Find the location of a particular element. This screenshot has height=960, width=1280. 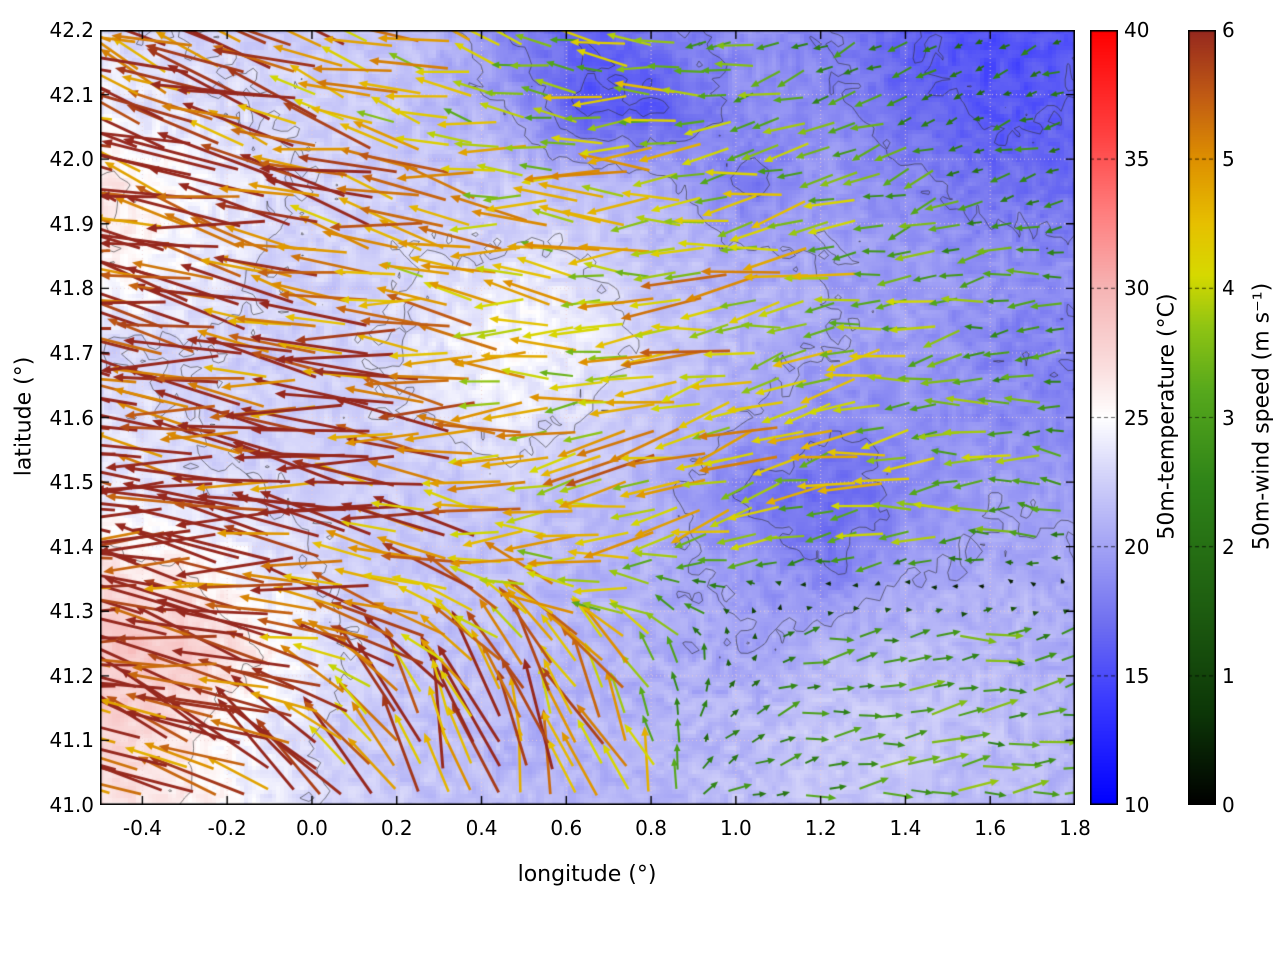

temp-colorbar-canvas is located at coordinates (1104, 417).